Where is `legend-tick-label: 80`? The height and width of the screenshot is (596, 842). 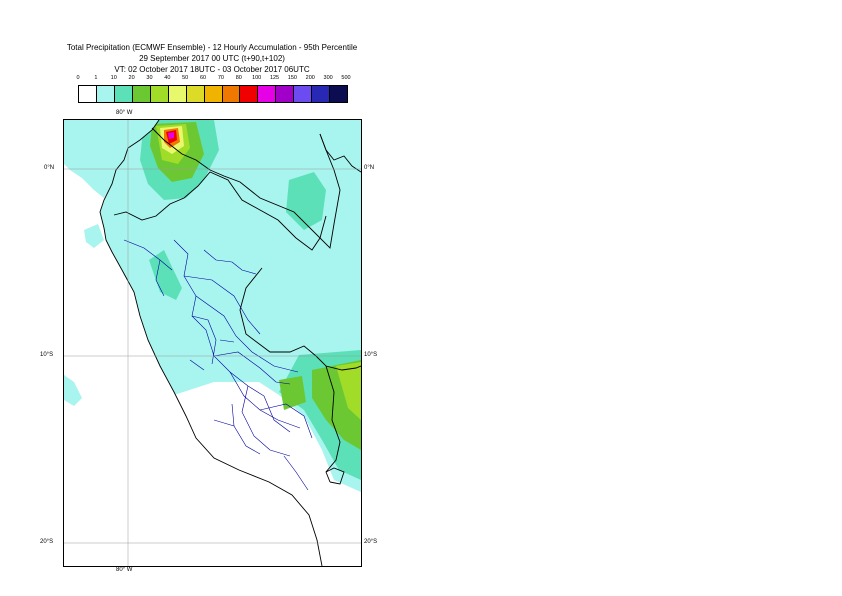 legend-tick-label: 80 is located at coordinates (238, 78).